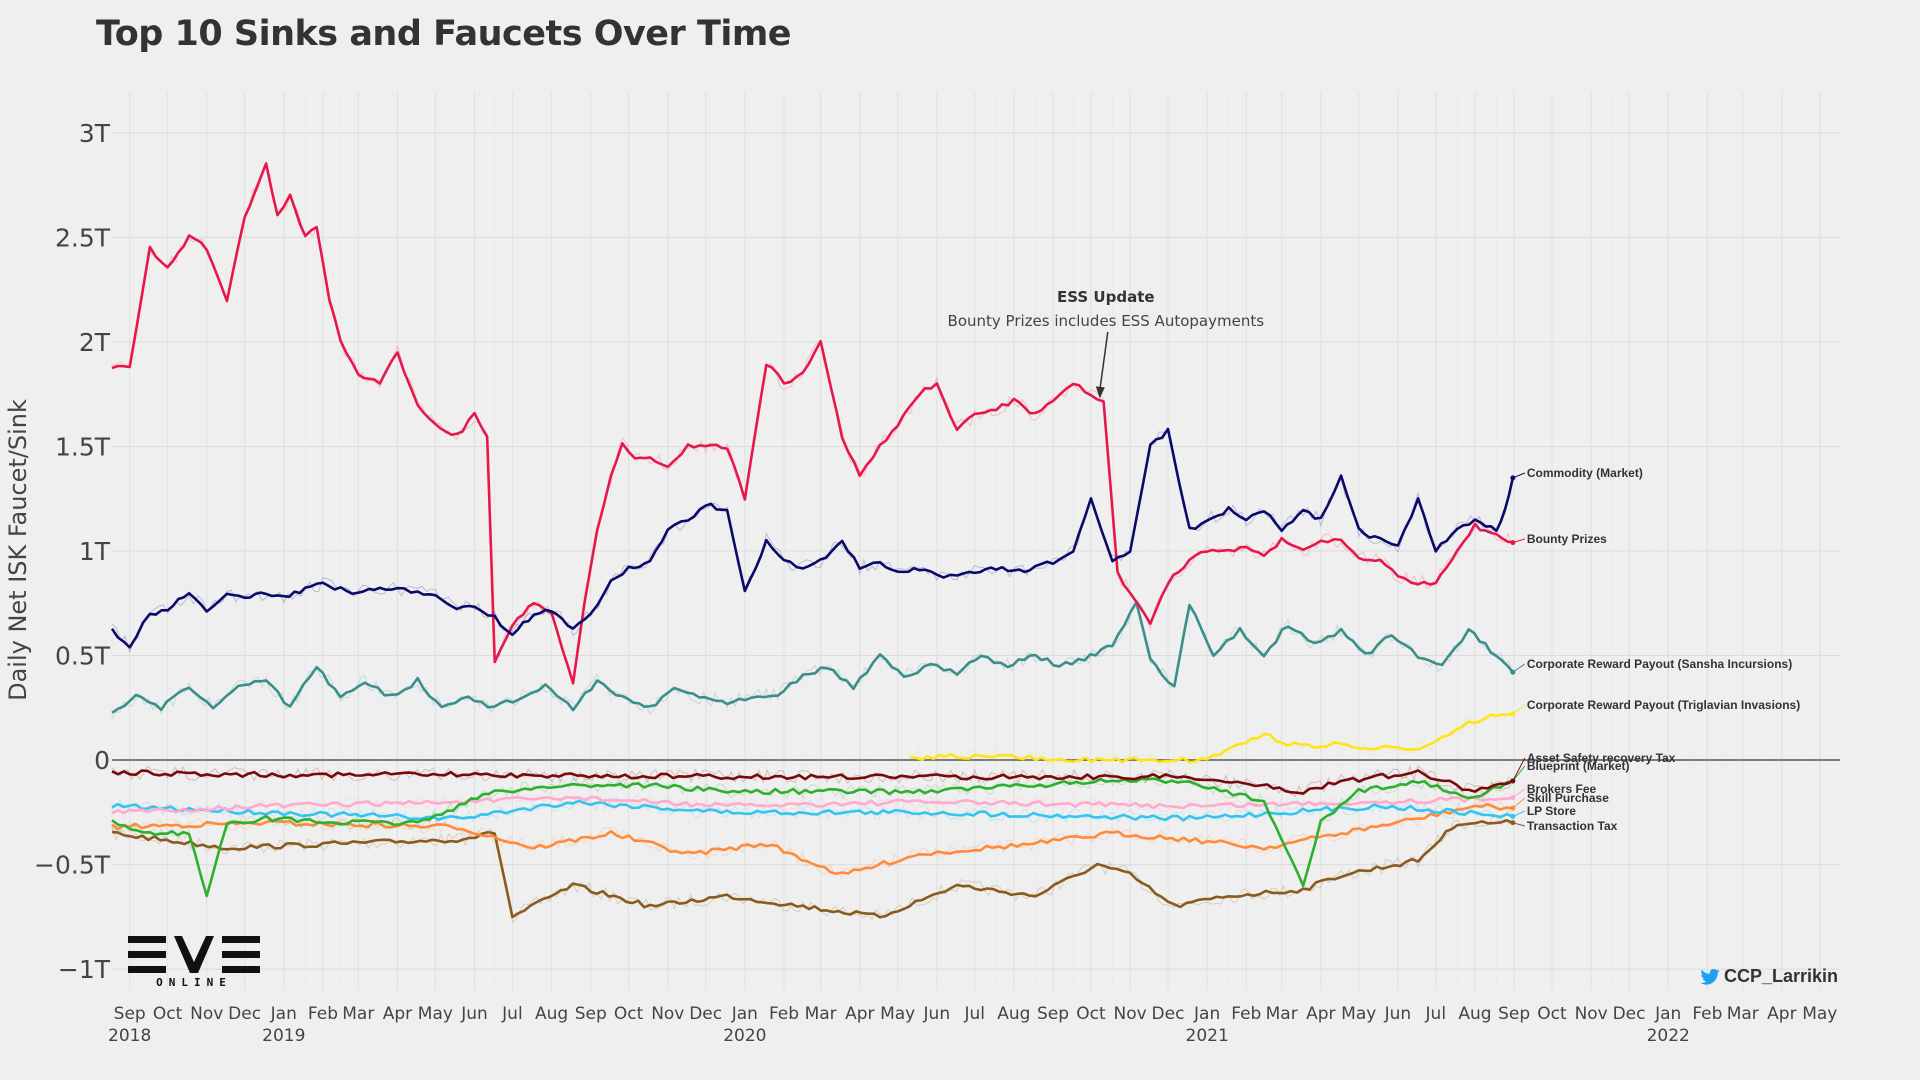 The height and width of the screenshot is (1080, 1920). What do you see at coordinates (1585, 473) in the screenshot?
I see `series-end-label: Commodity (Market)` at bounding box center [1585, 473].